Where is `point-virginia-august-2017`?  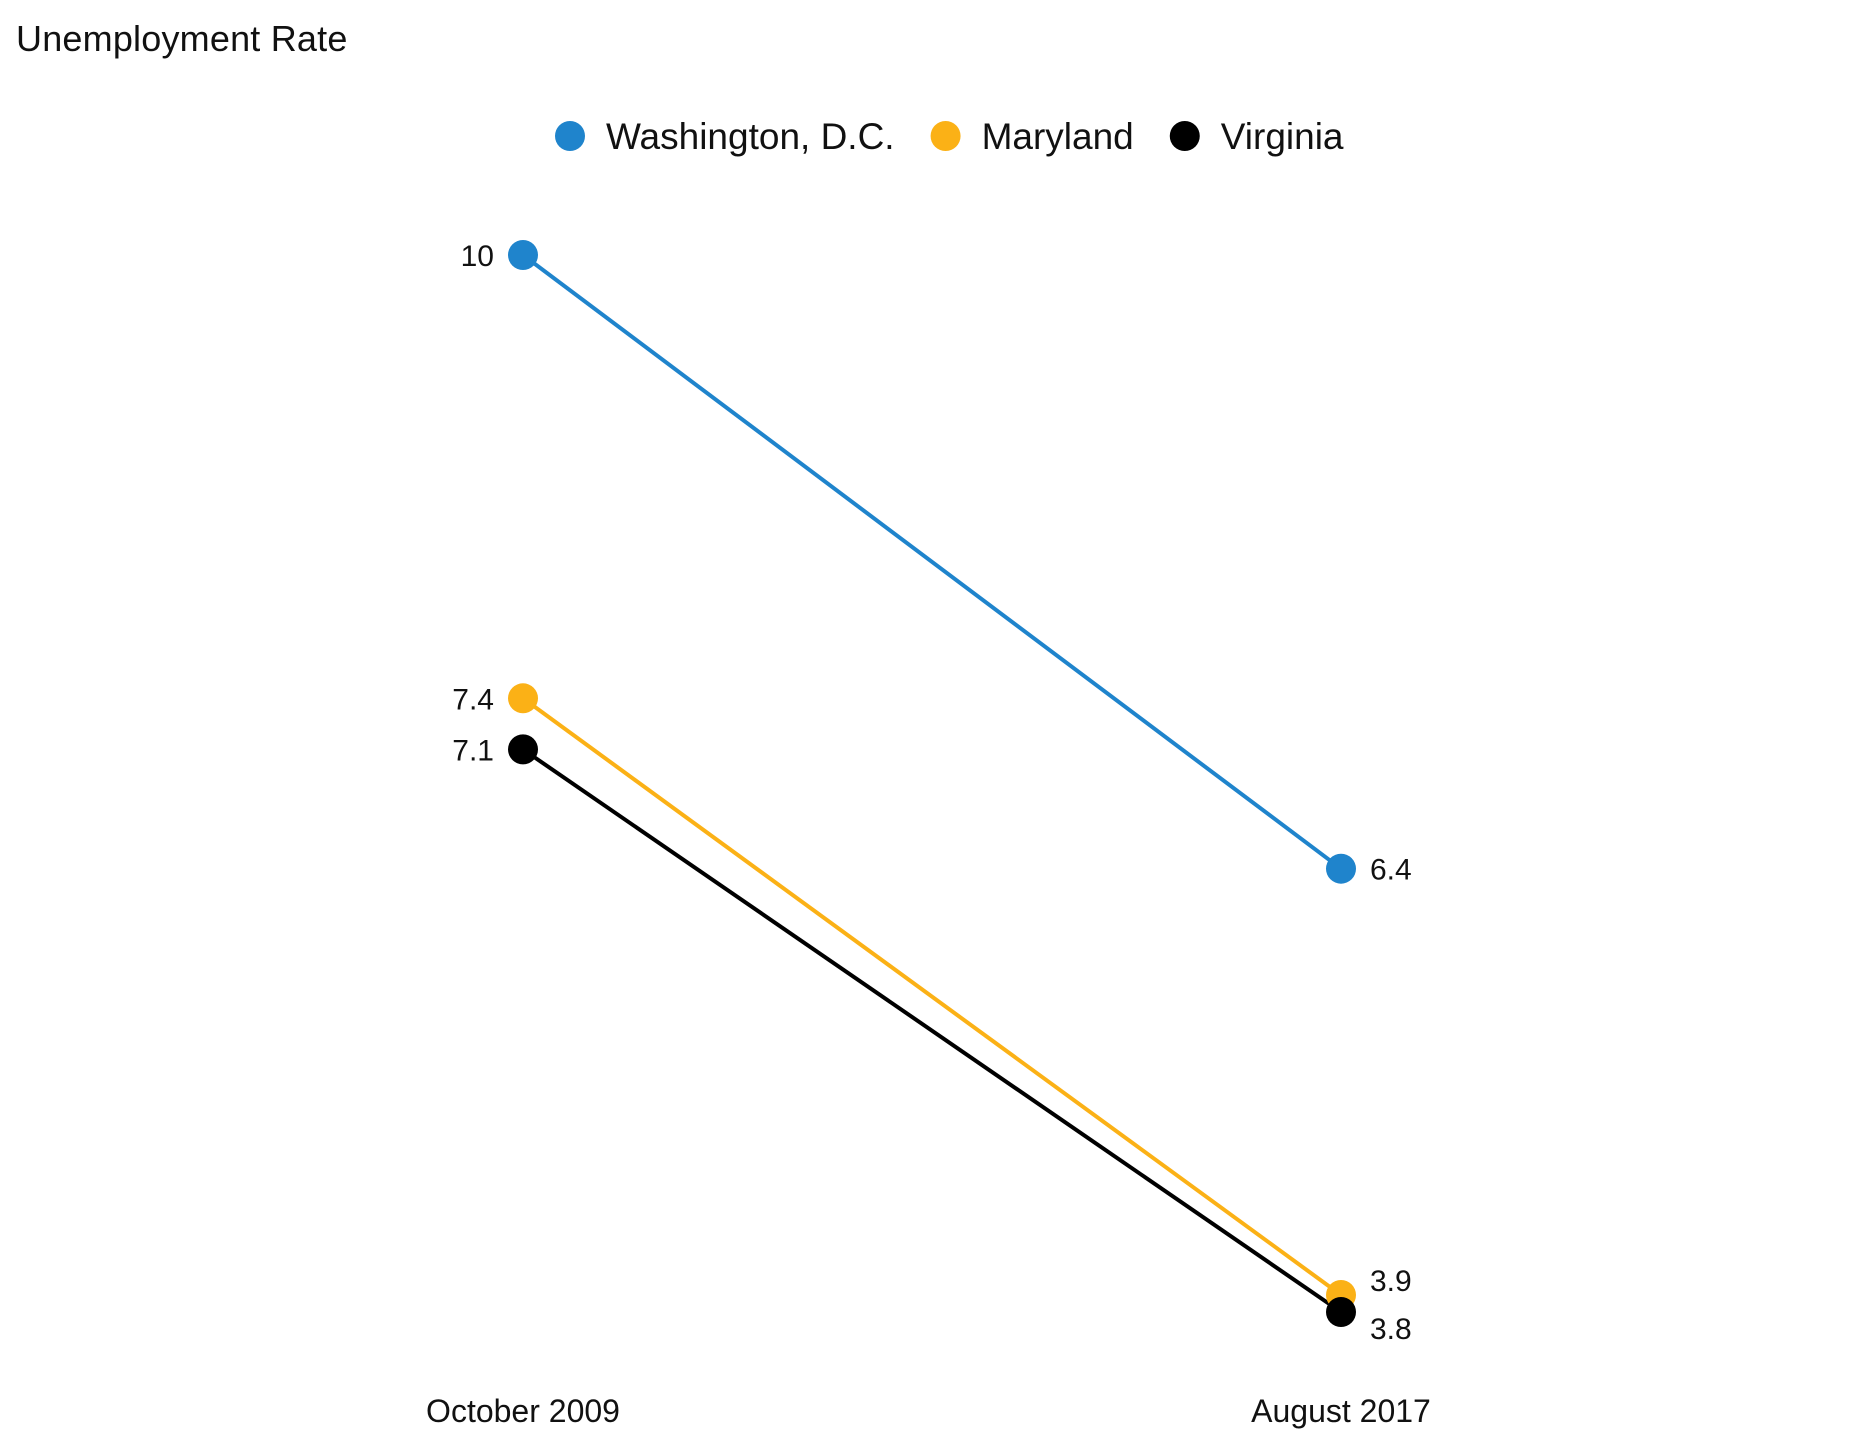
point-virginia-august-2017 is located at coordinates (1341, 1312).